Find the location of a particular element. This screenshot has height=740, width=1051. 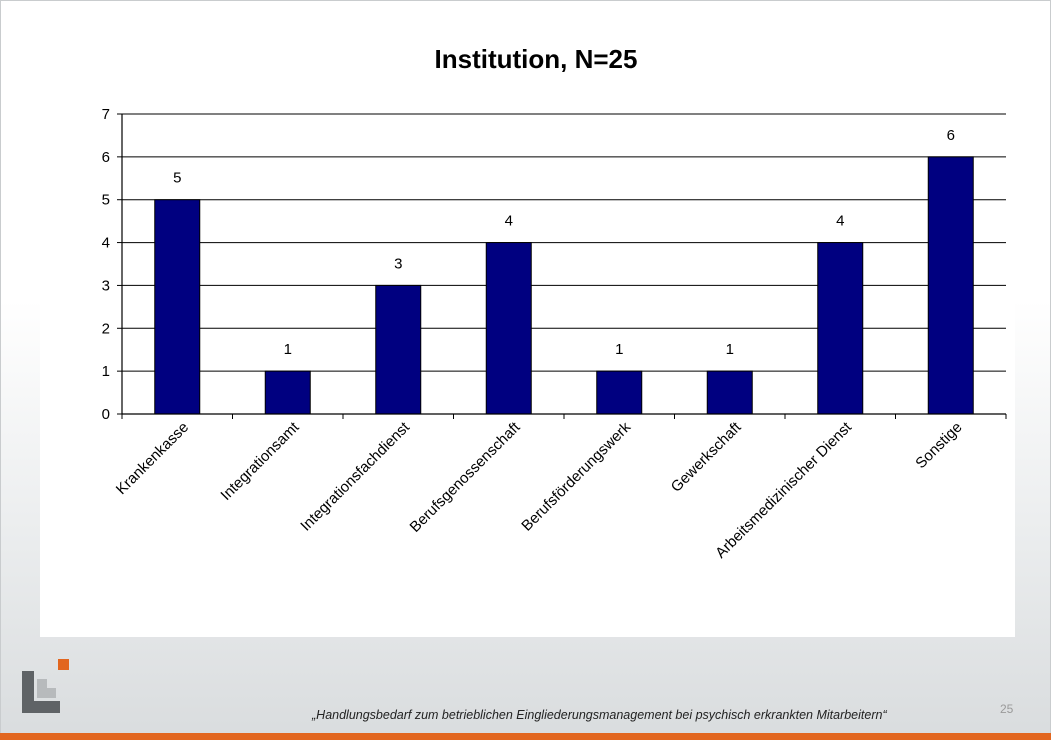

x-category-label: Sonstige is located at coordinates (938, 445).